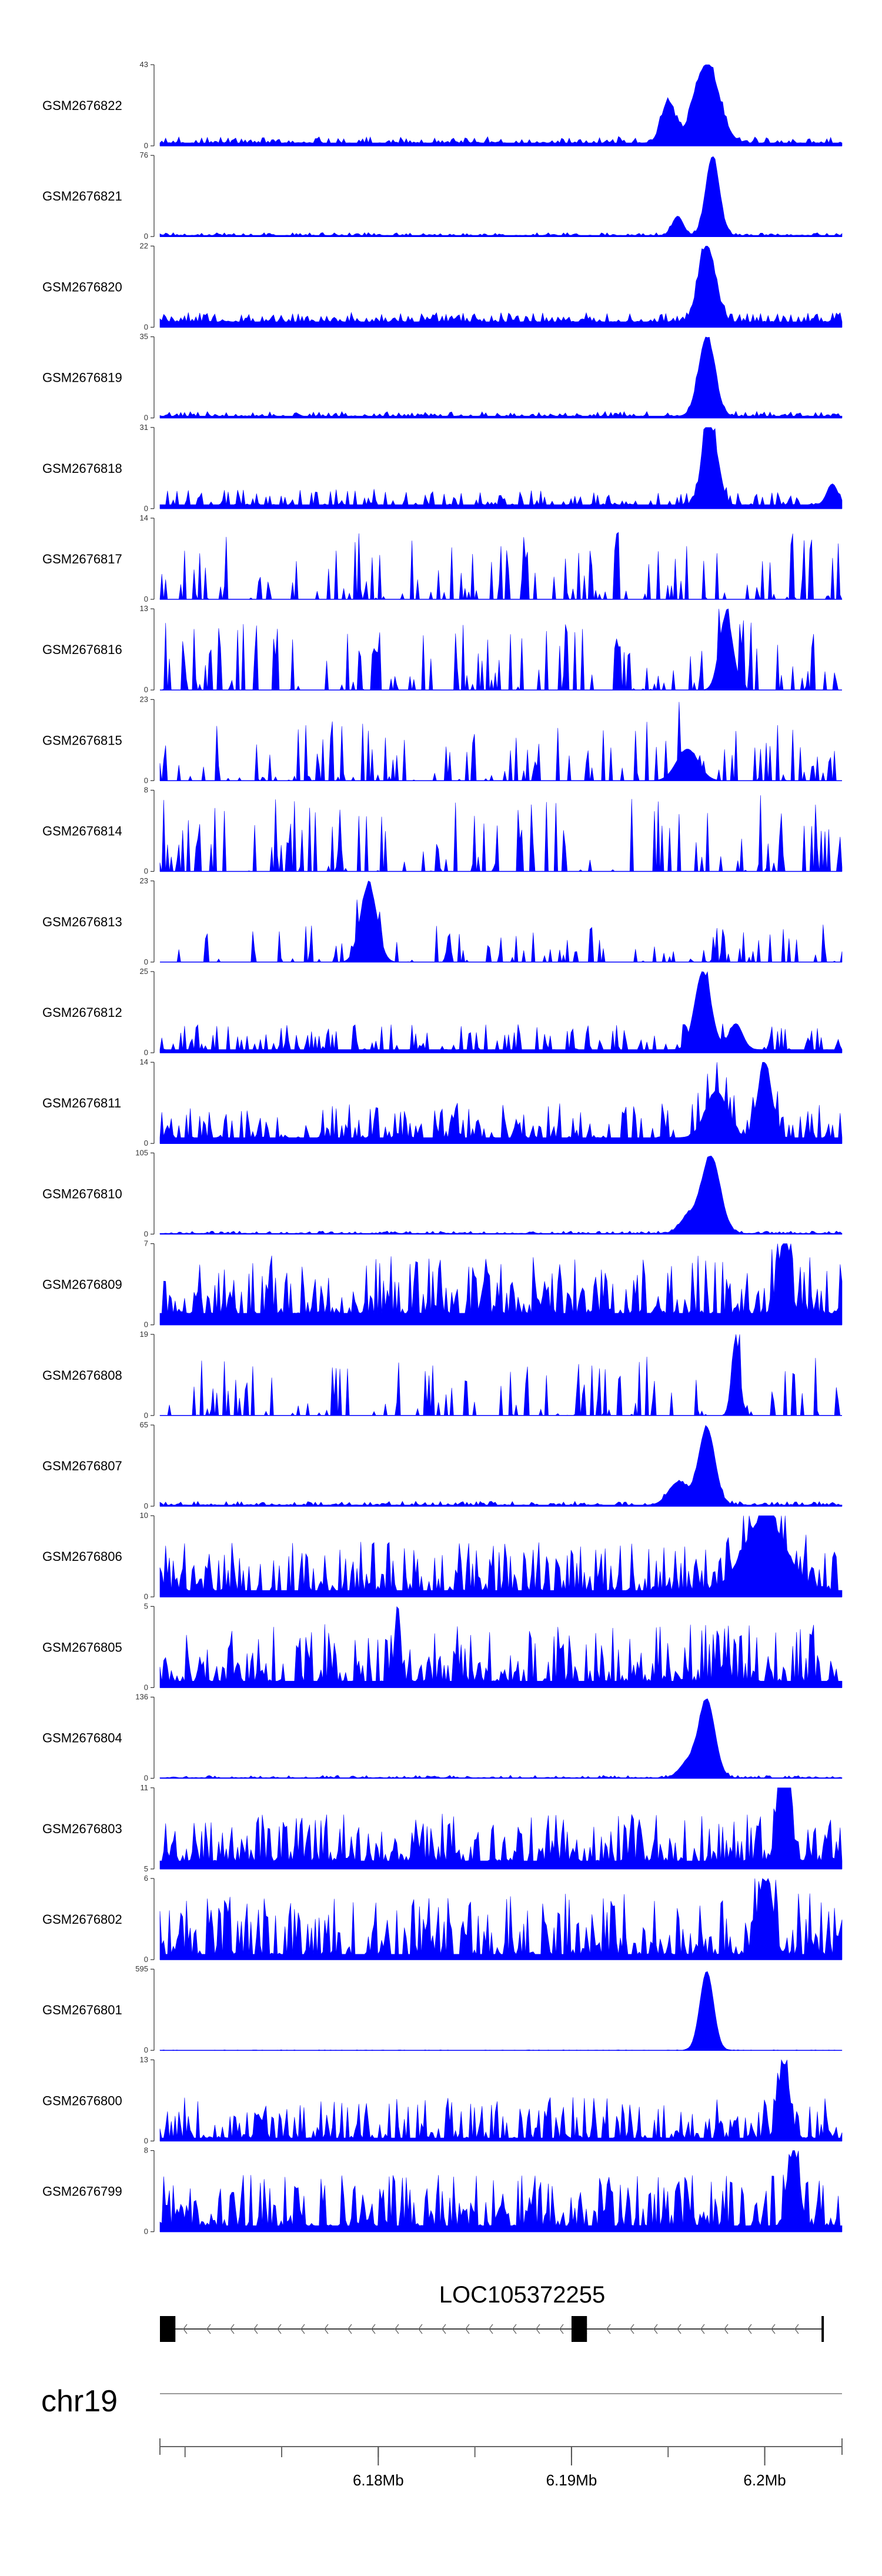 The width and height of the screenshot is (882, 2576). I want to click on track-GSM2676812: GSM2676812 25 0, so click(442, 1012).